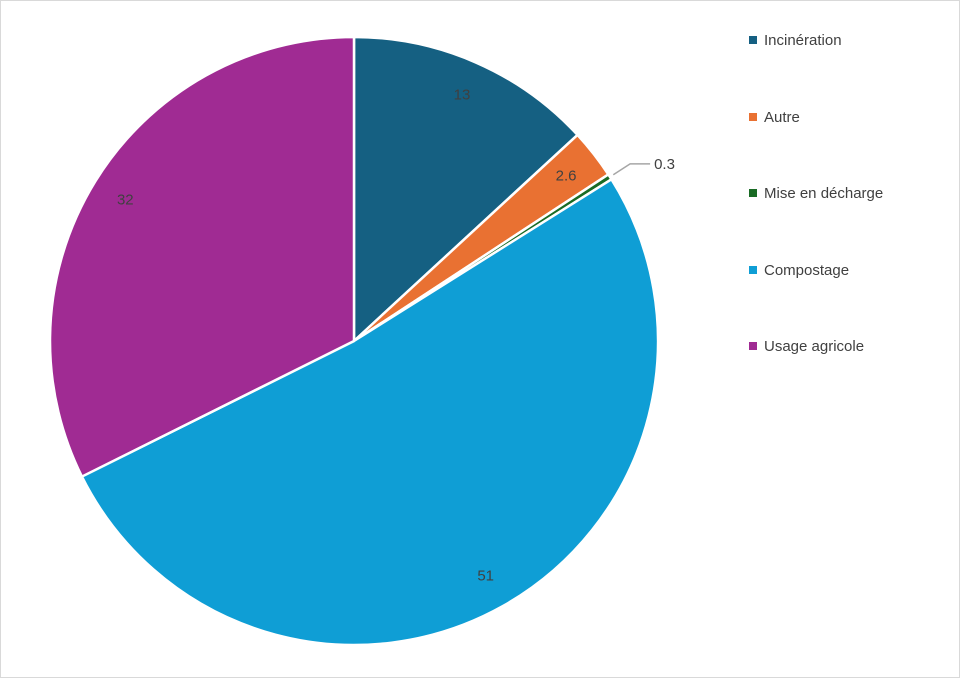 The image size is (960, 678). I want to click on data-label-0: 13, so click(462, 95).